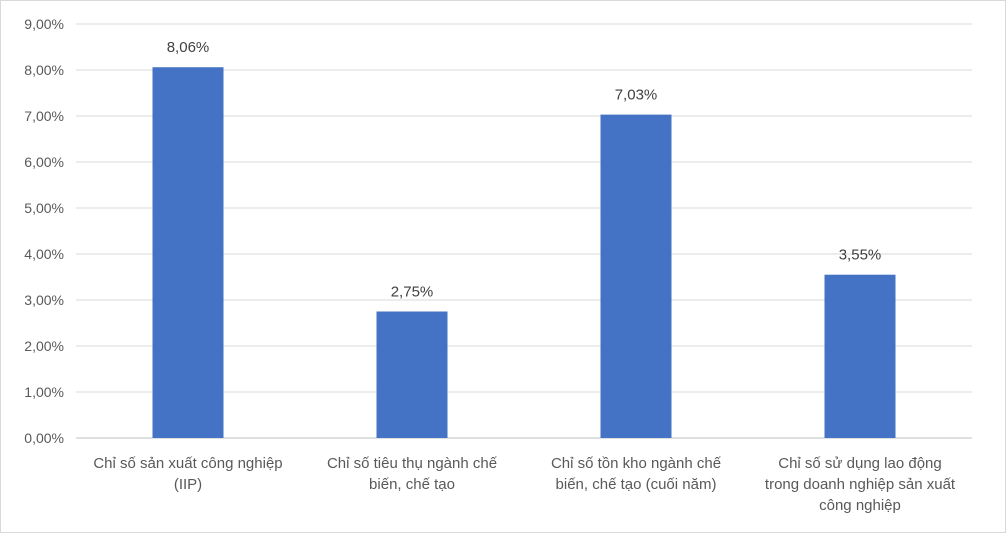 This screenshot has height=537, width=1006. What do you see at coordinates (412, 484) in the screenshot?
I see `category-label: biến, chế tạo` at bounding box center [412, 484].